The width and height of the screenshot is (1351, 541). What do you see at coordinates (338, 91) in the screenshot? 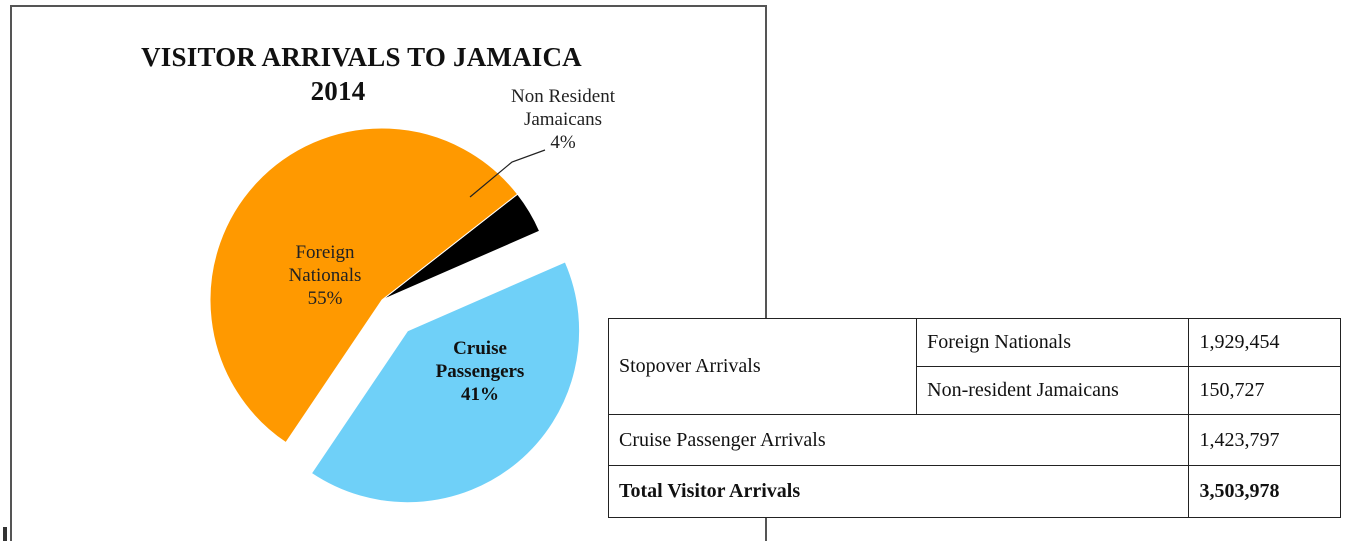
I see `chart-subtitle: 2014` at bounding box center [338, 91].